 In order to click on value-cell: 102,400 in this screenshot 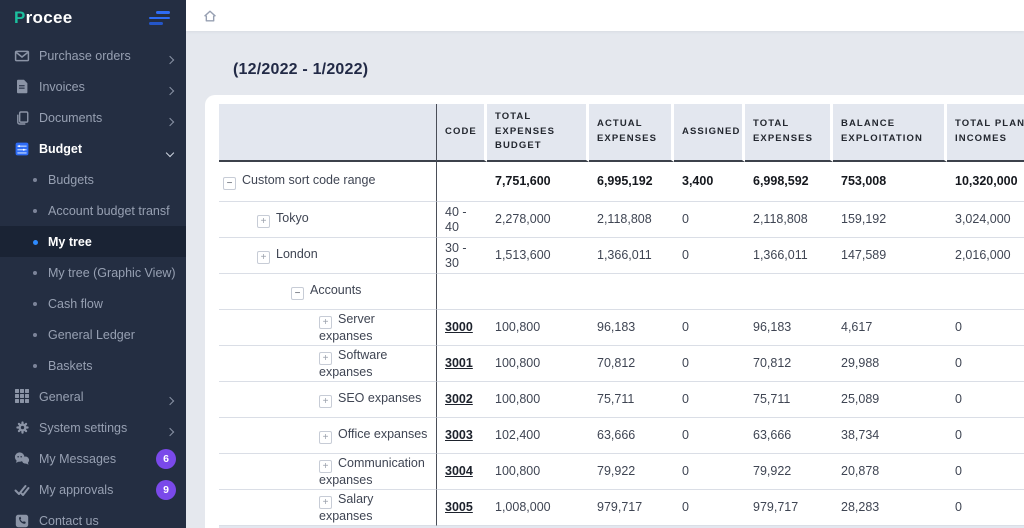, I will do `click(538, 436)`.